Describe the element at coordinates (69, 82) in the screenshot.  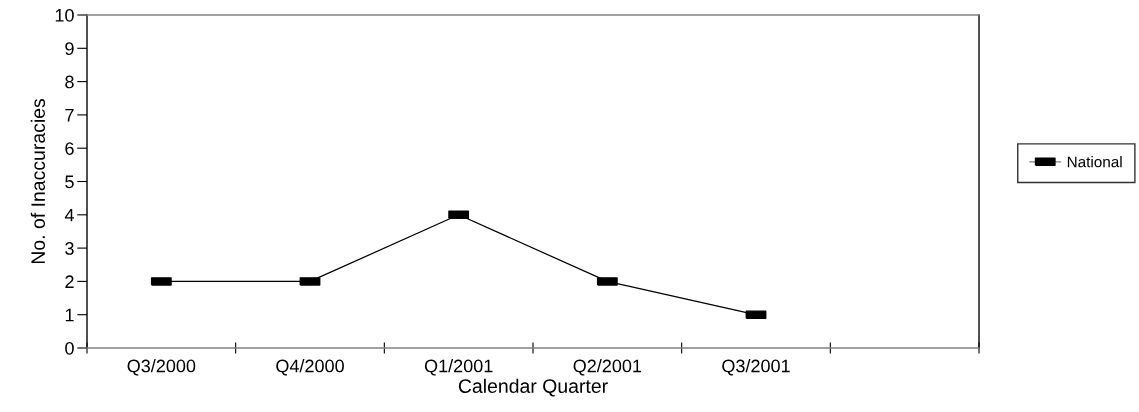
I see `y-tick-label: 8` at that location.